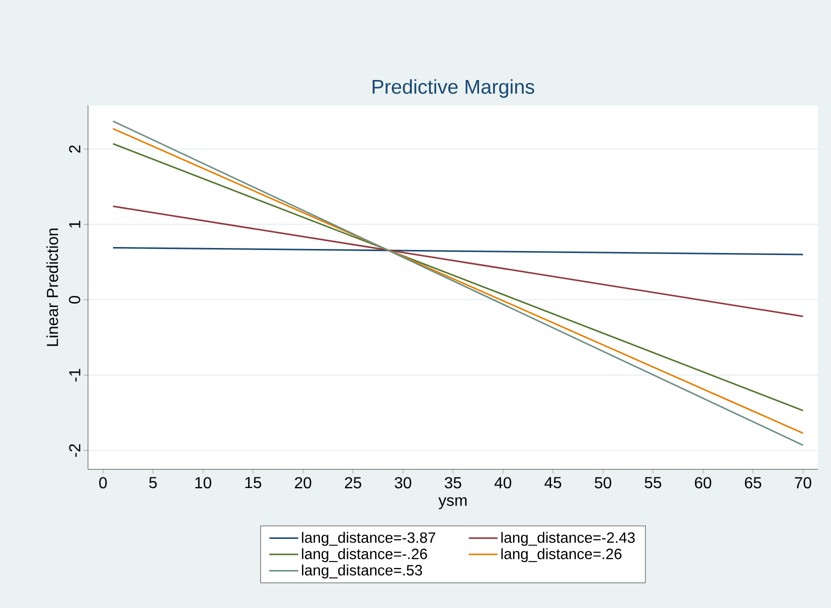 The height and width of the screenshot is (608, 831). I want to click on x-tick-label: 40, so click(503, 482).